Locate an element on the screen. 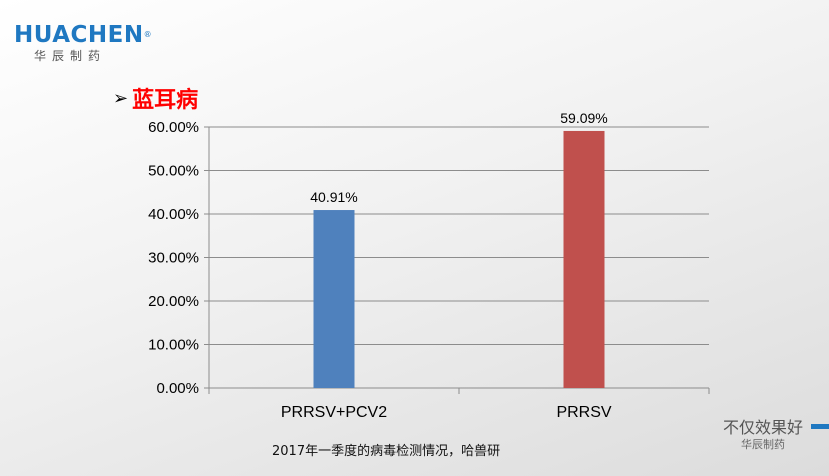 The width and height of the screenshot is (829, 476). logo-chinese-name: 华辰制药 is located at coordinates (70, 56).